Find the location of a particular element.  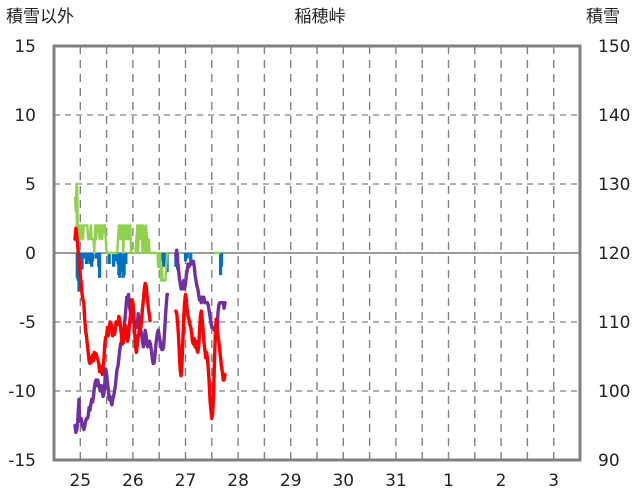

left-y-tick: 5 is located at coordinates (30, 185).